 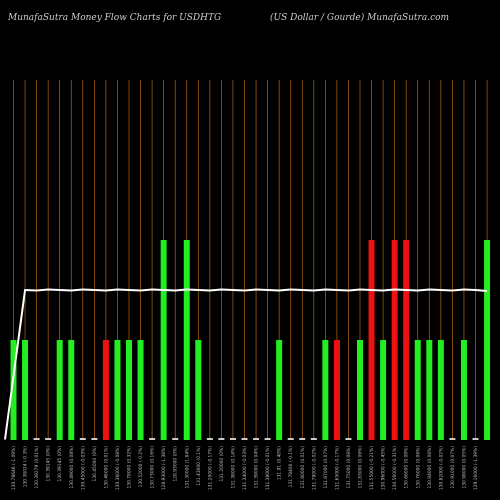 I want to click on x-tick-label: 130.68000 (0.09%), so click(x=407, y=467).